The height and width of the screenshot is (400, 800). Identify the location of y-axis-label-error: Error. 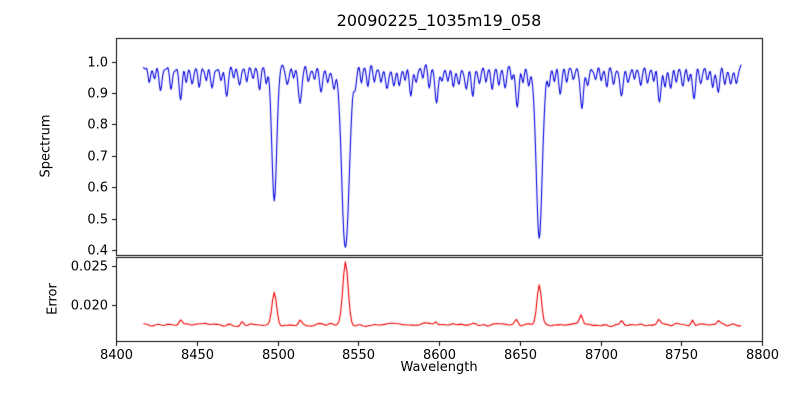
(53, 299).